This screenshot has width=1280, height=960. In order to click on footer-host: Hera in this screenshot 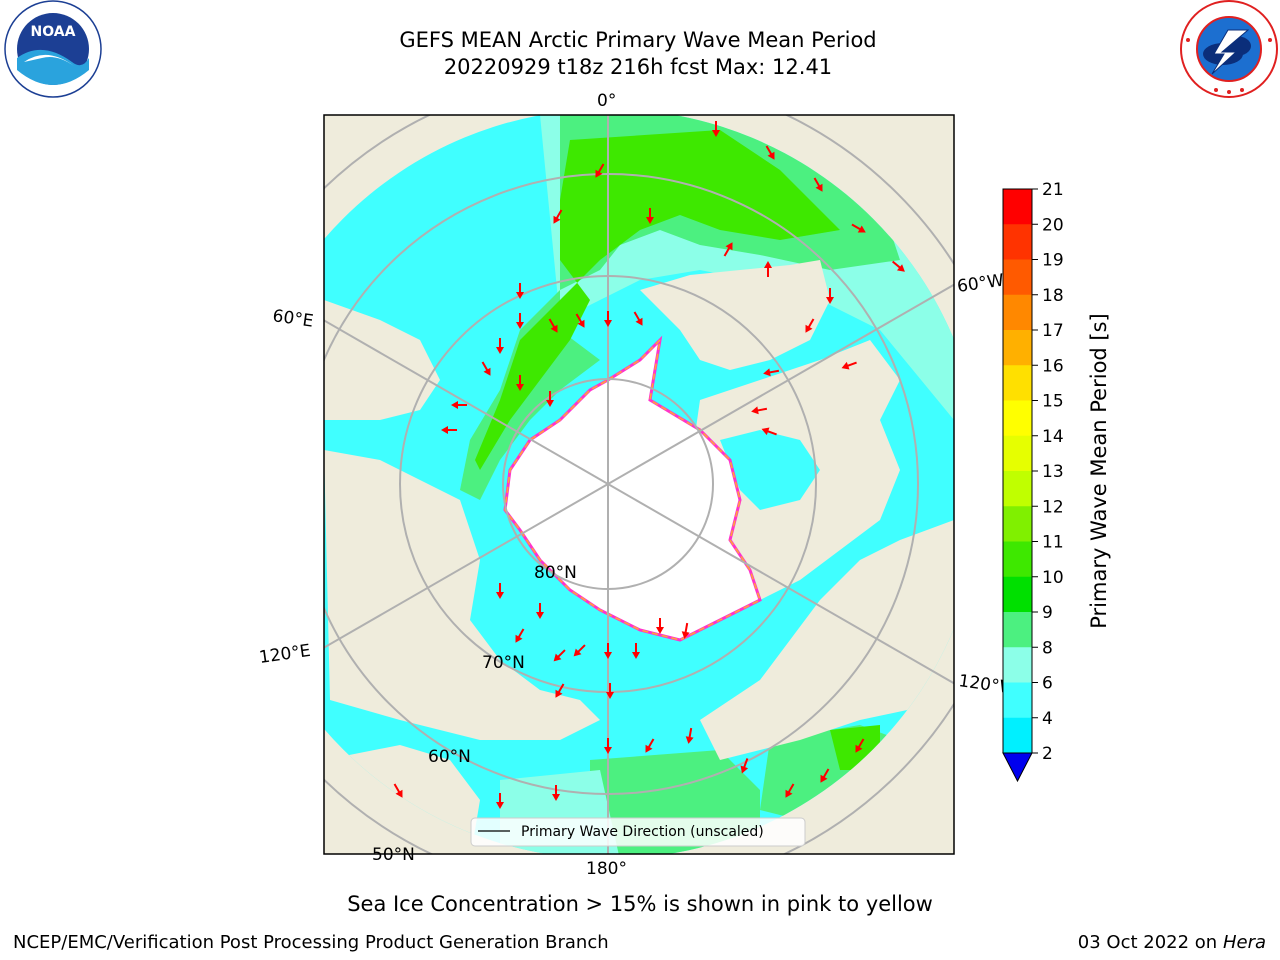, I will do `click(1244, 942)`.